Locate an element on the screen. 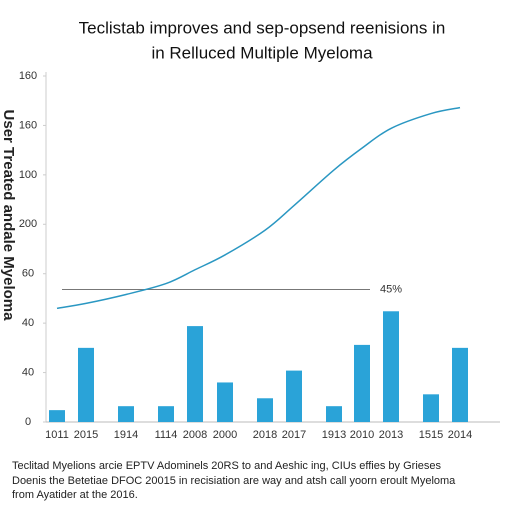  x-tick-label: 2018 is located at coordinates (265, 435).